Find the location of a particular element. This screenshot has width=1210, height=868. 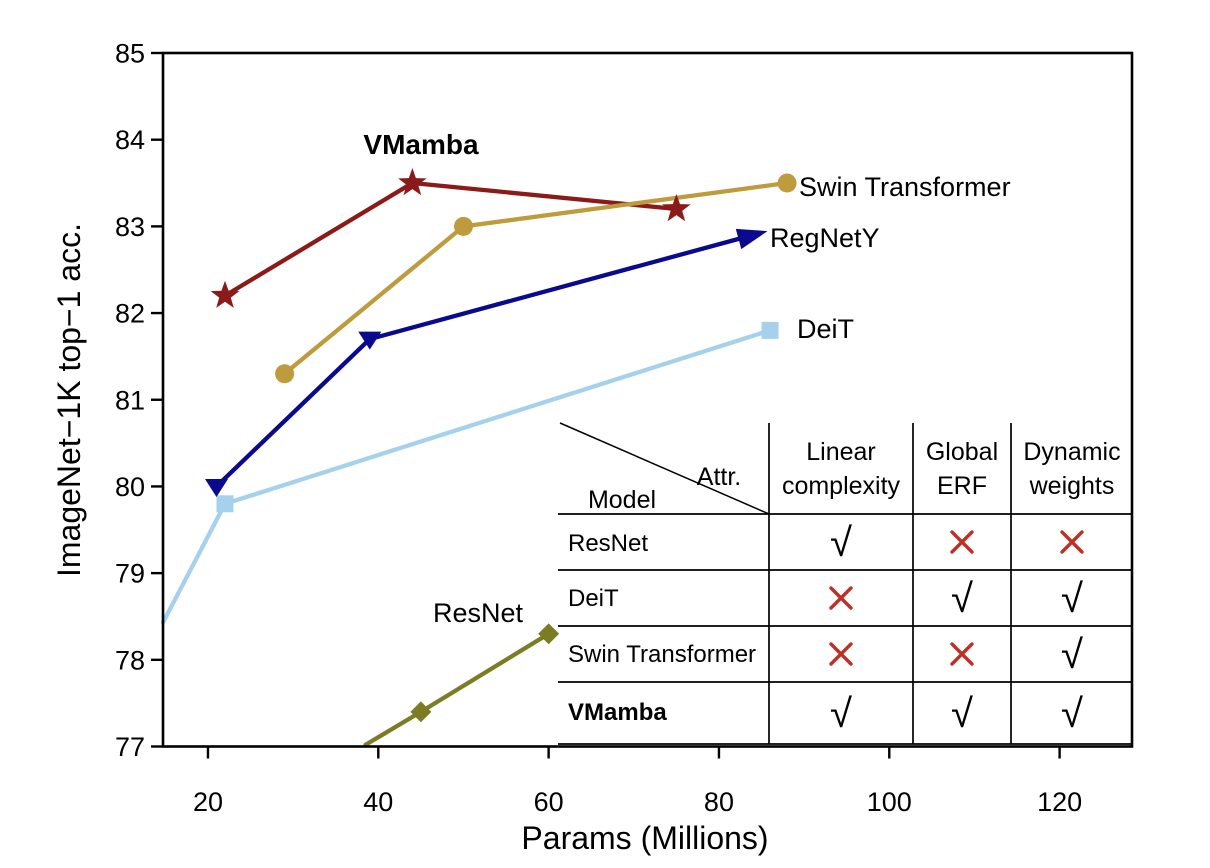

y-tick-label: 82 is located at coordinates (130, 314).